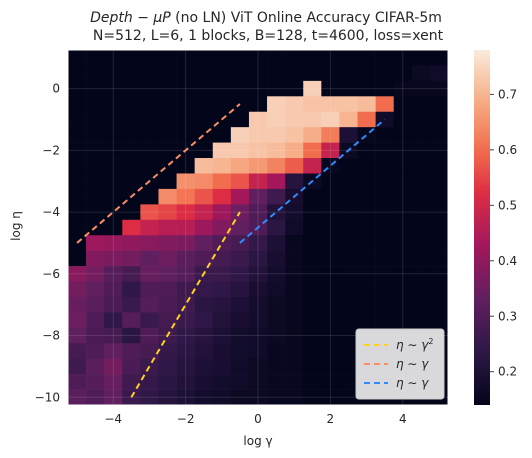 This screenshot has width=532, height=458. What do you see at coordinates (507, 261) in the screenshot?
I see `colorbar-tick-label: 0.4` at bounding box center [507, 261].